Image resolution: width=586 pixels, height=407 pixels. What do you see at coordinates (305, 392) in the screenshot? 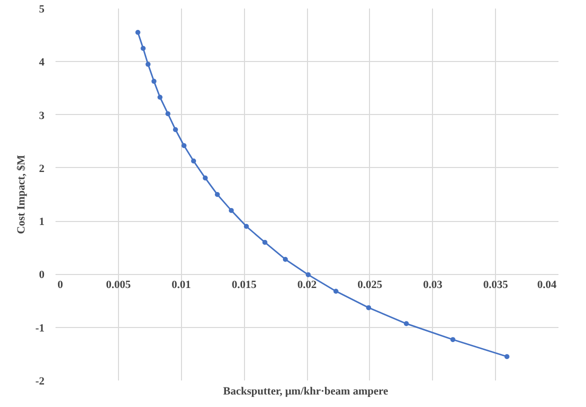
I see `x-axis-title: Backsputter, µm/khr·beam ampere` at bounding box center [305, 392].